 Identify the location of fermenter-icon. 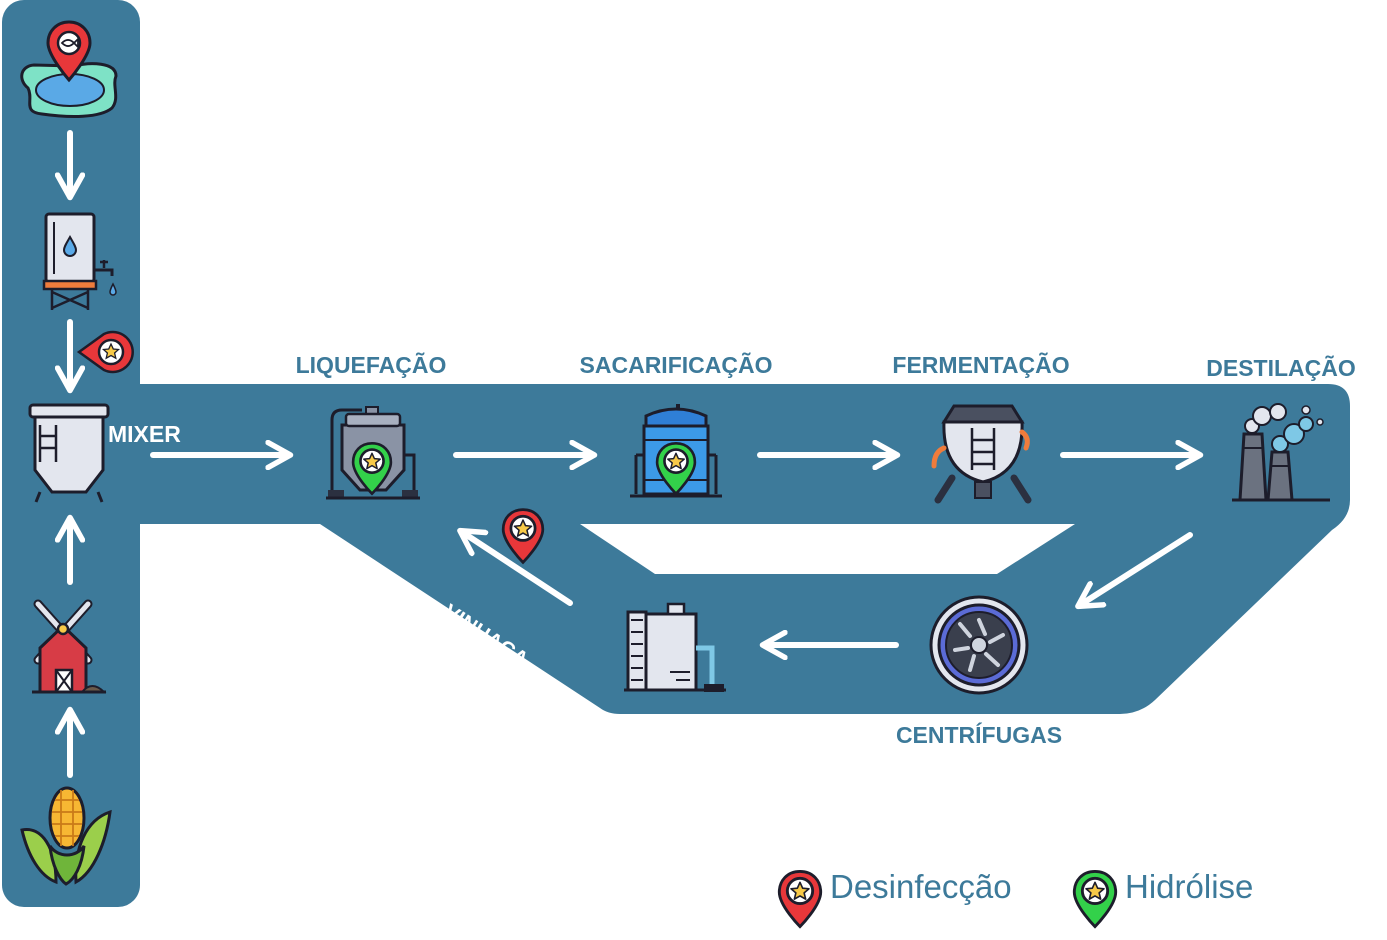
(981, 454).